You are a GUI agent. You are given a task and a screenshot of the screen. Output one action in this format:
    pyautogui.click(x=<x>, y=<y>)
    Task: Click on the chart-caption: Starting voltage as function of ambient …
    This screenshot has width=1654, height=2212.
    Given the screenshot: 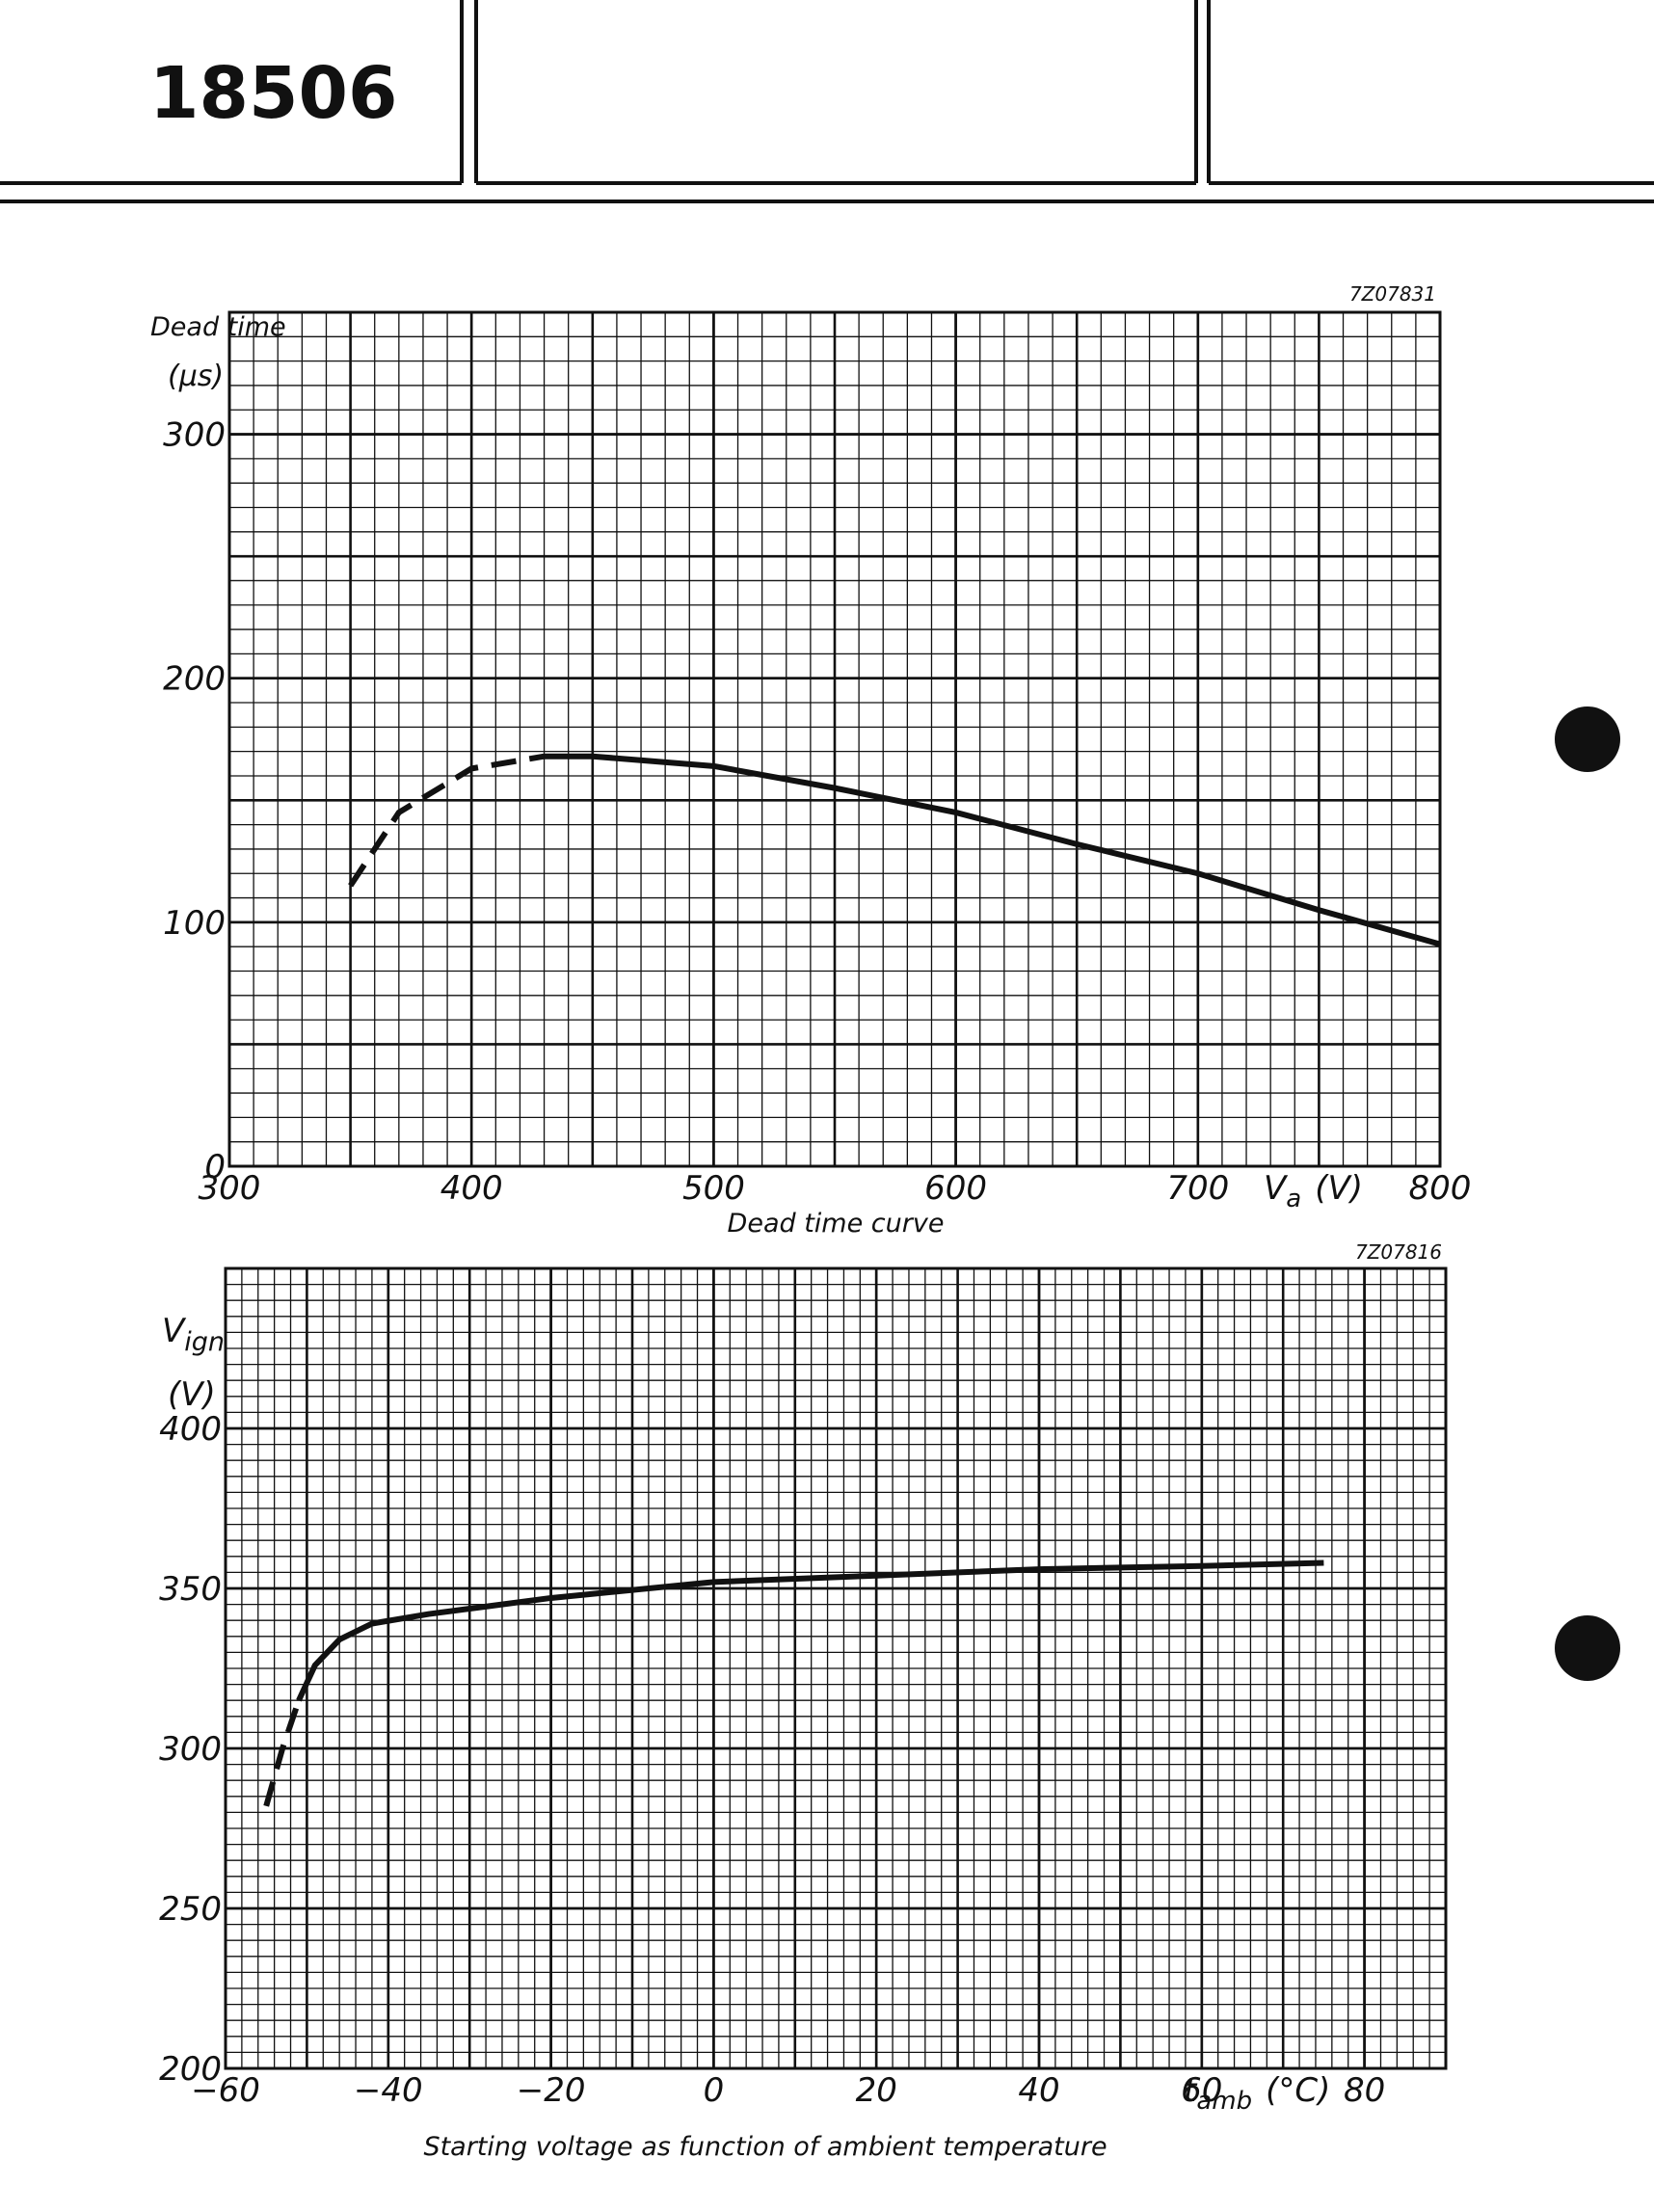 What is the action you would take?
    pyautogui.click(x=765, y=2147)
    